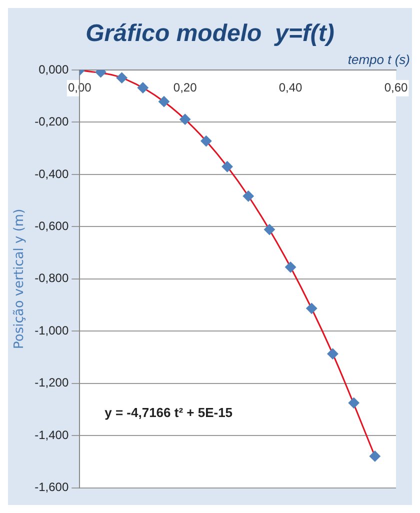 This screenshot has height=513, width=420. Describe the element at coordinates (51, 225) in the screenshot. I see `y-tick-label: -0,600` at that location.